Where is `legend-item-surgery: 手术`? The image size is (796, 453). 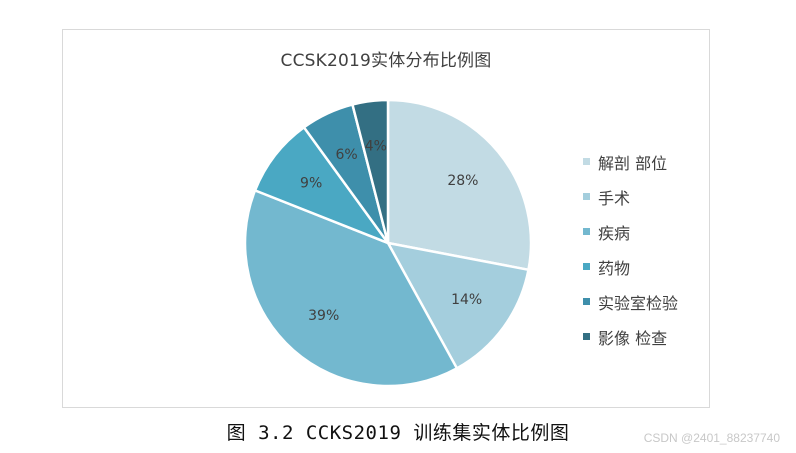 legend-item-surgery: 手术 is located at coordinates (630, 196).